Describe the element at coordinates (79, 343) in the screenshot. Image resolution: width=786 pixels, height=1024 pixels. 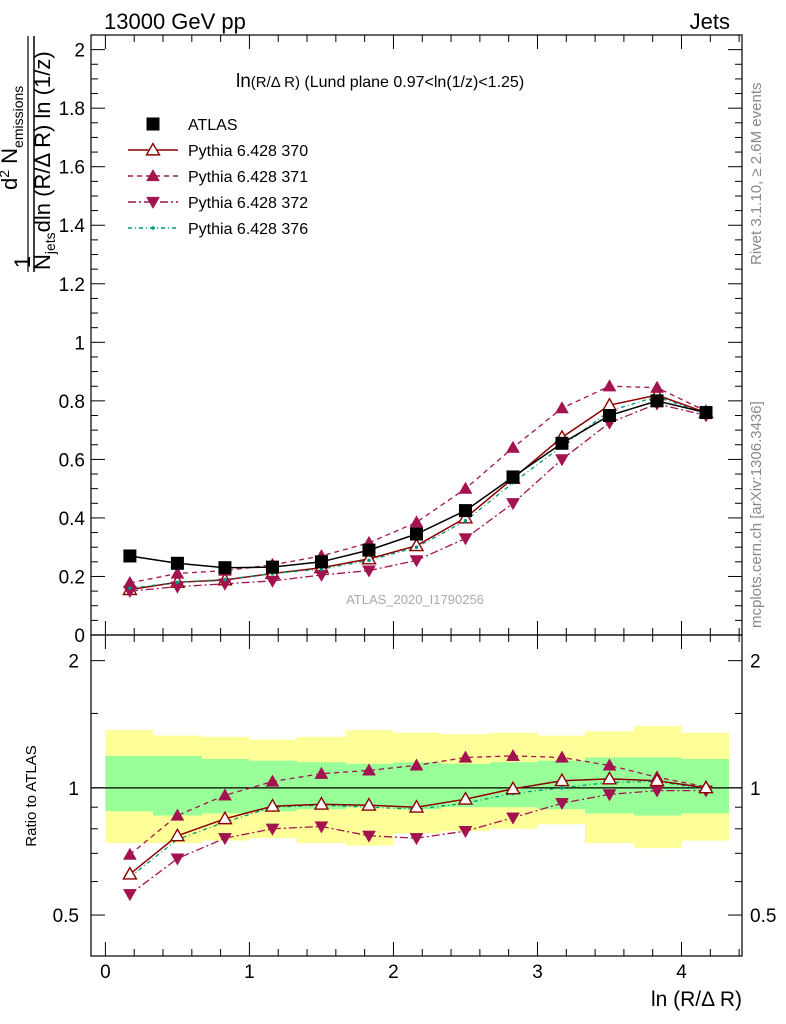
I see `main-ytick-label: 1` at that location.